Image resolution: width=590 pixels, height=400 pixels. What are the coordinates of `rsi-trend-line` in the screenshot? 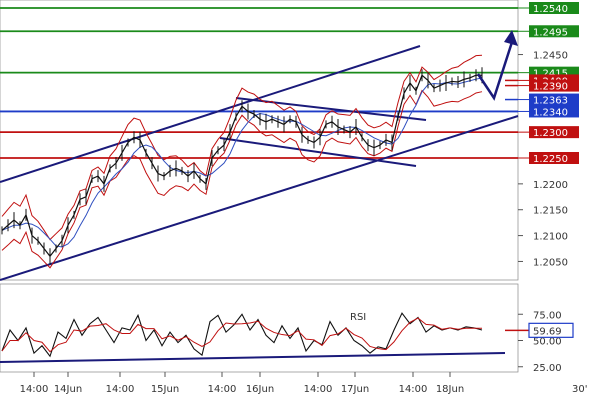 It's located at (253, 357).